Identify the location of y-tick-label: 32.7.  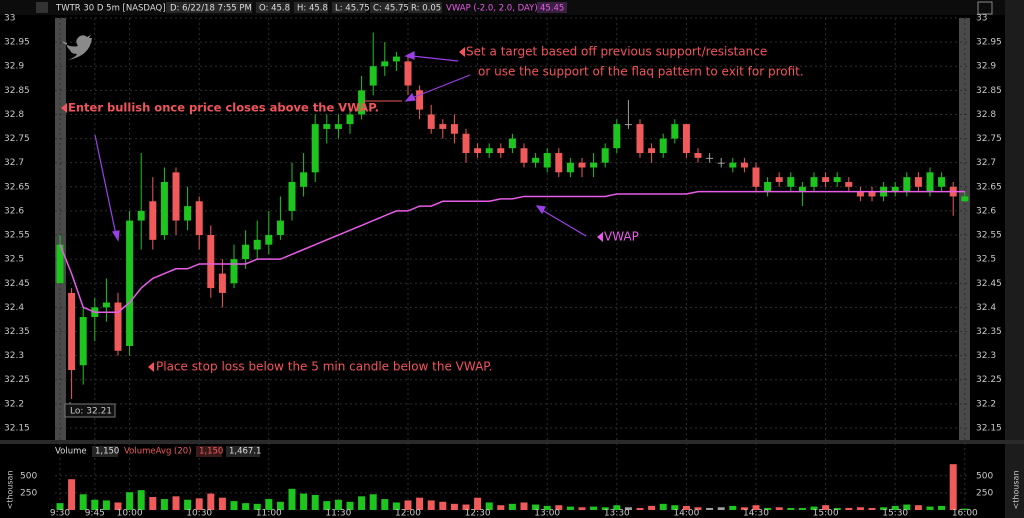
(986, 163).